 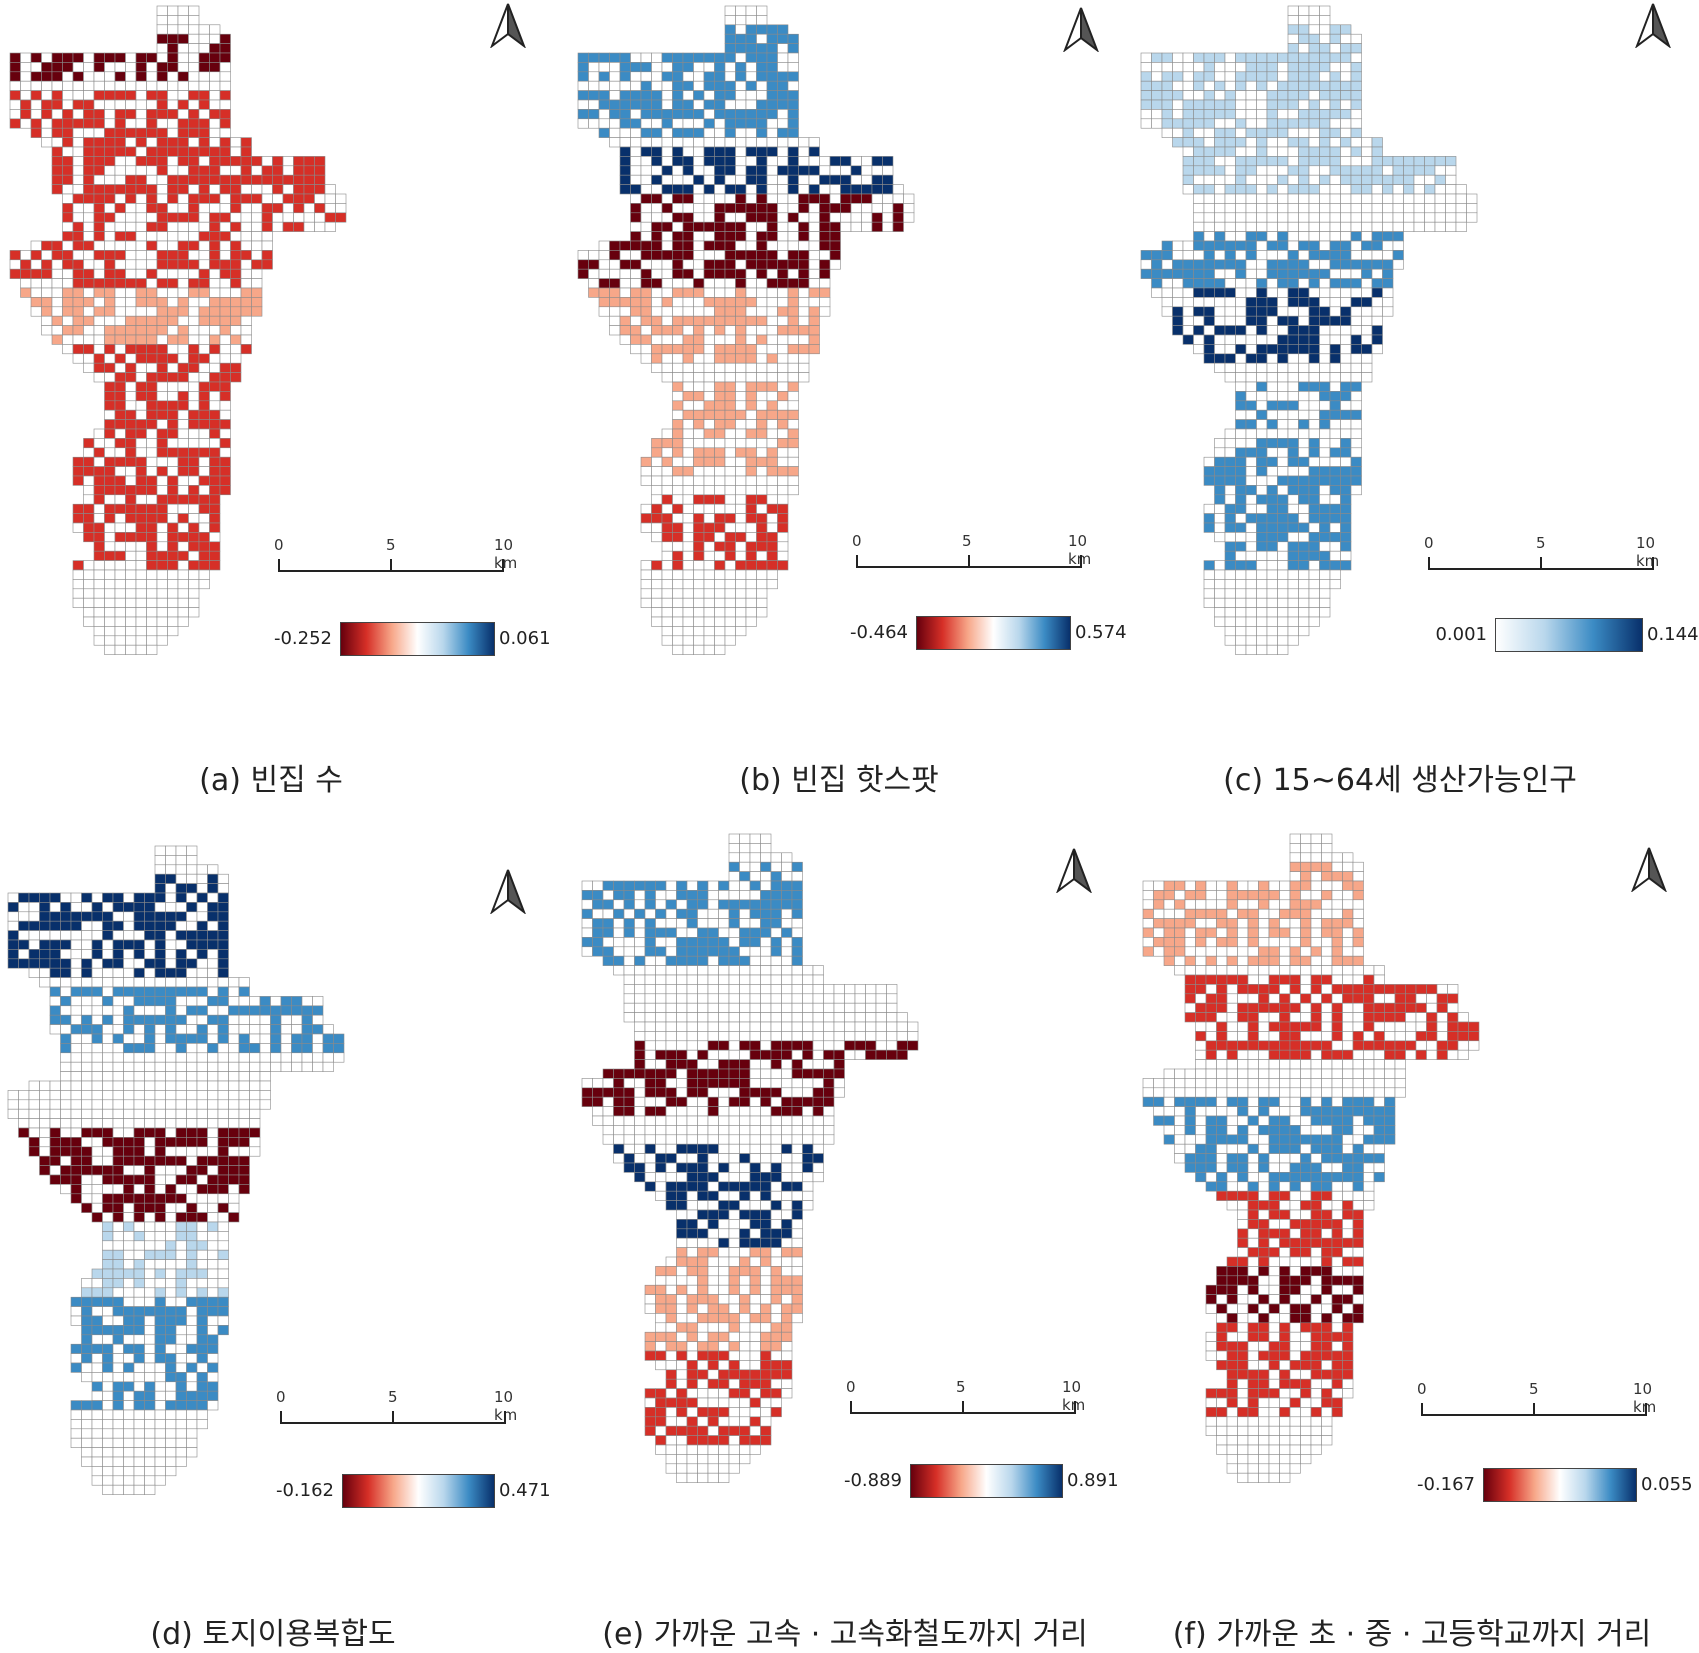 I want to click on legend-min: -0.252, so click(x=302, y=638).